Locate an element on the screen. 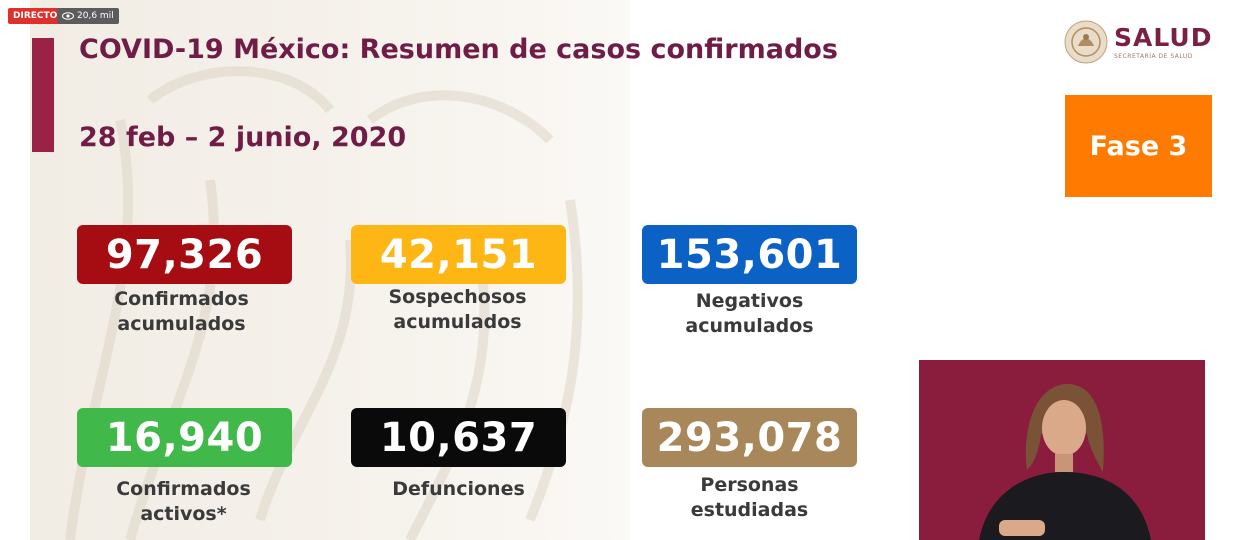  stat-label-suspected: Sospechosos acumulados is located at coordinates (457, 310).